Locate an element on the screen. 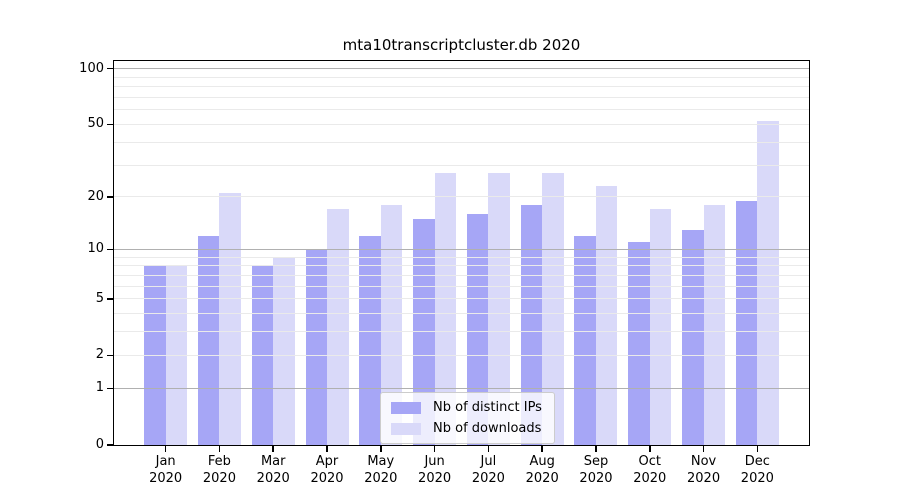 Image resolution: width=900 pixels, height=500 pixels. y-tick-label-50: 50 is located at coordinates (95, 124).